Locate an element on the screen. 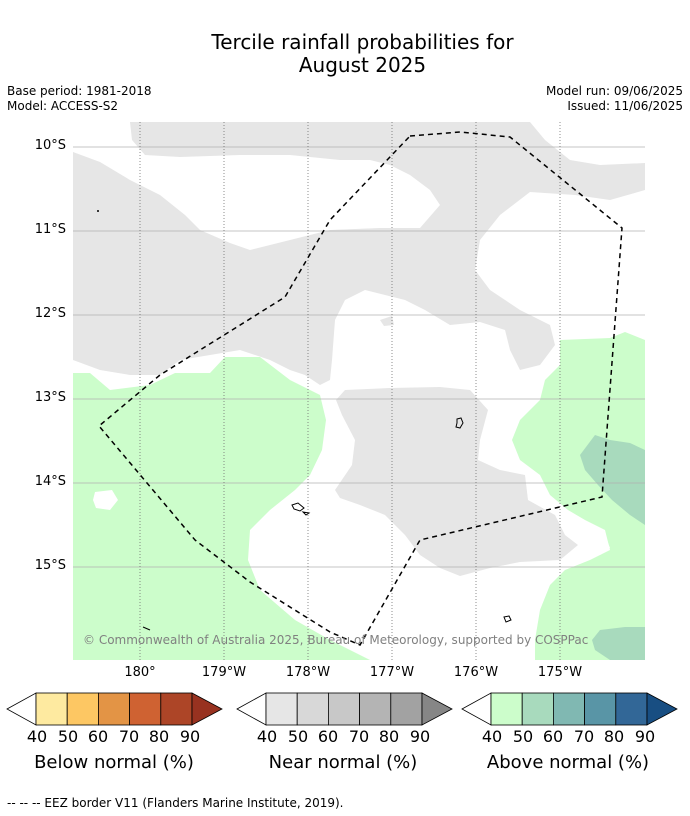  colorbar-title-near: Near normal (%) is located at coordinates (343, 762).